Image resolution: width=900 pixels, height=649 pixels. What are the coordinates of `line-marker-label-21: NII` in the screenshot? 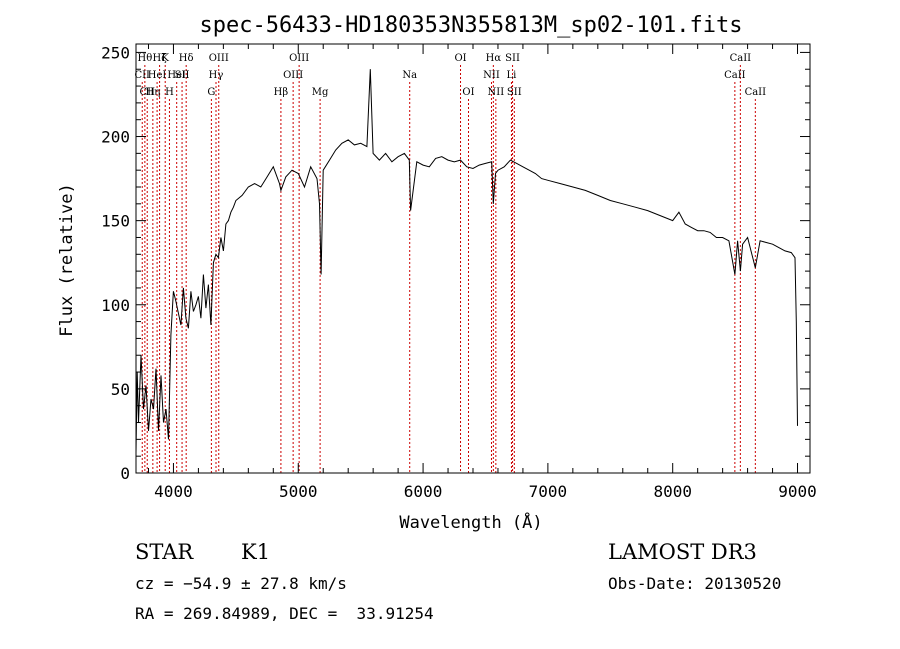 It's located at (491, 75).